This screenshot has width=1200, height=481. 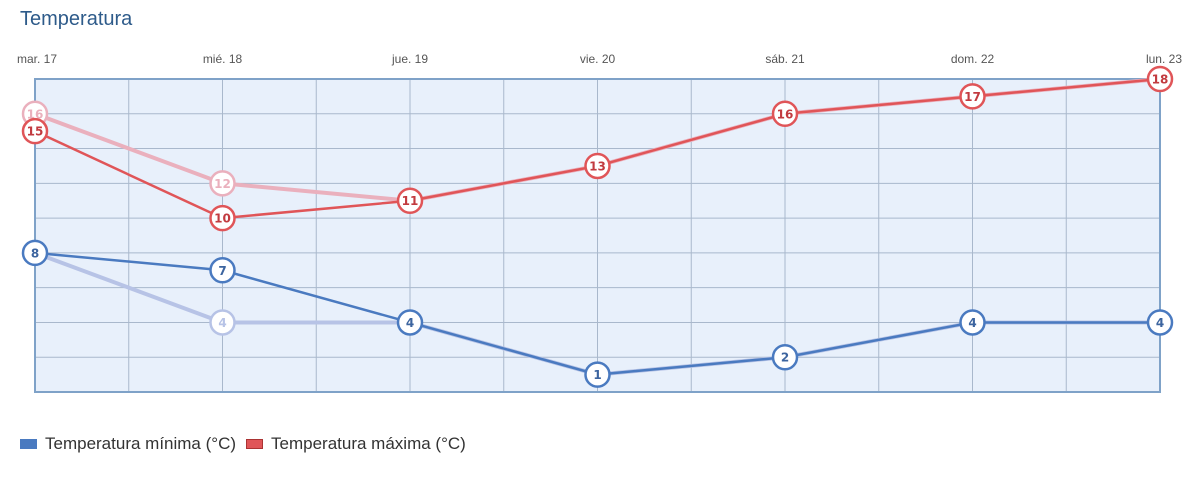 I want to click on data-label: 1, so click(x=597, y=375).